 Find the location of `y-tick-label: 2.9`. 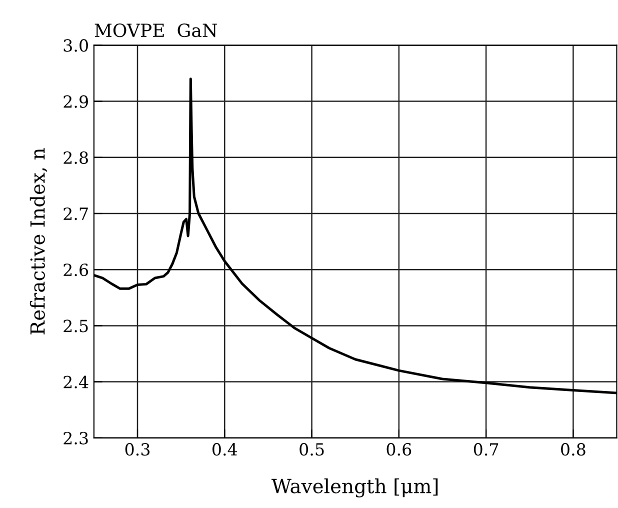

y-tick-label: 2.9 is located at coordinates (76, 101).